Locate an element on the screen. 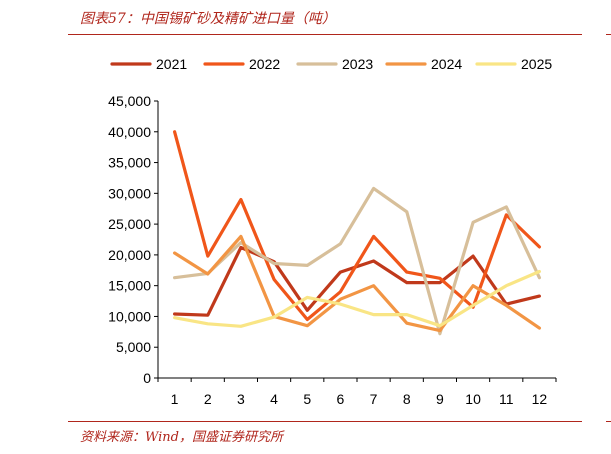 Image resolution: width=611 pixels, height=454 pixels. x-tick-label: 5 is located at coordinates (307, 399).